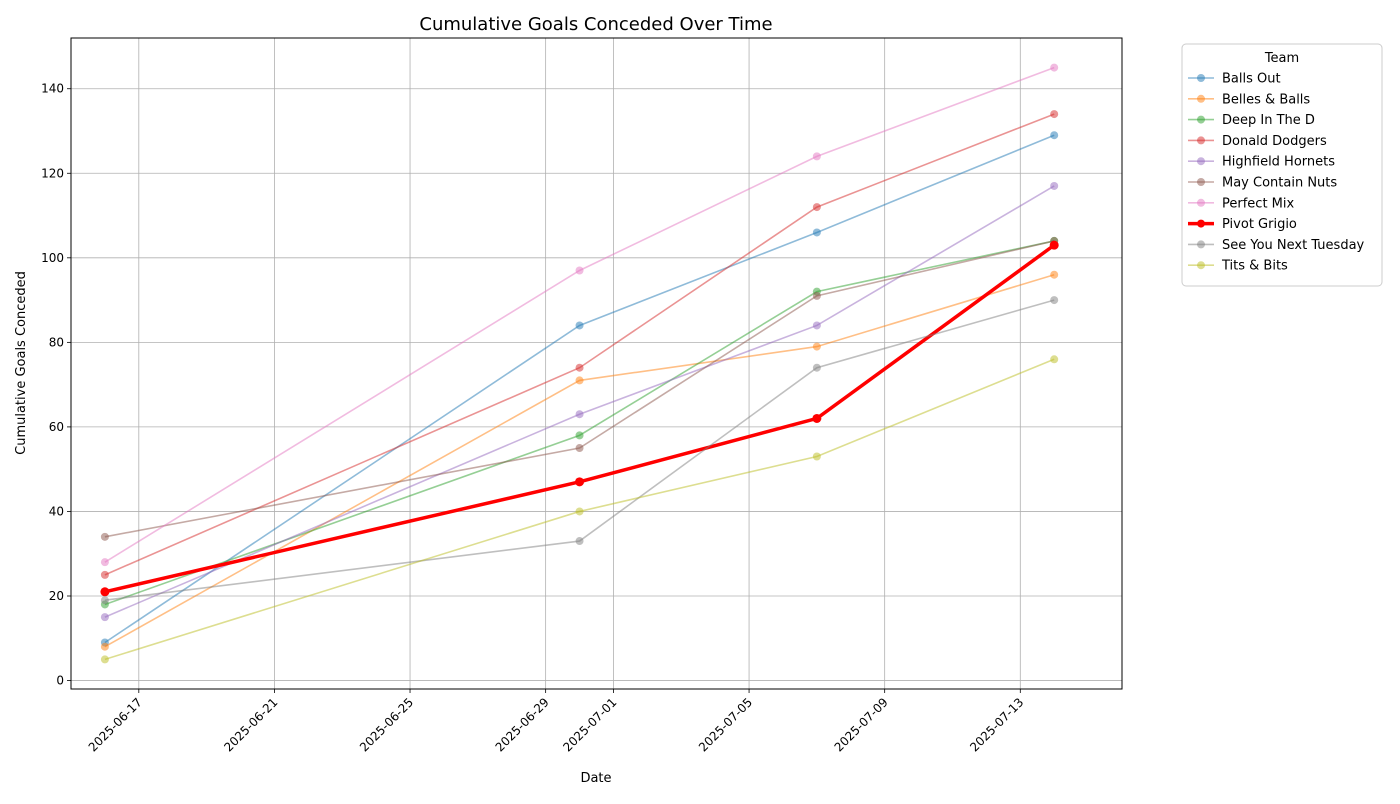  Describe the element at coordinates (115, 724) in the screenshot. I see `x-tick-label: 2025-06-17` at that location.